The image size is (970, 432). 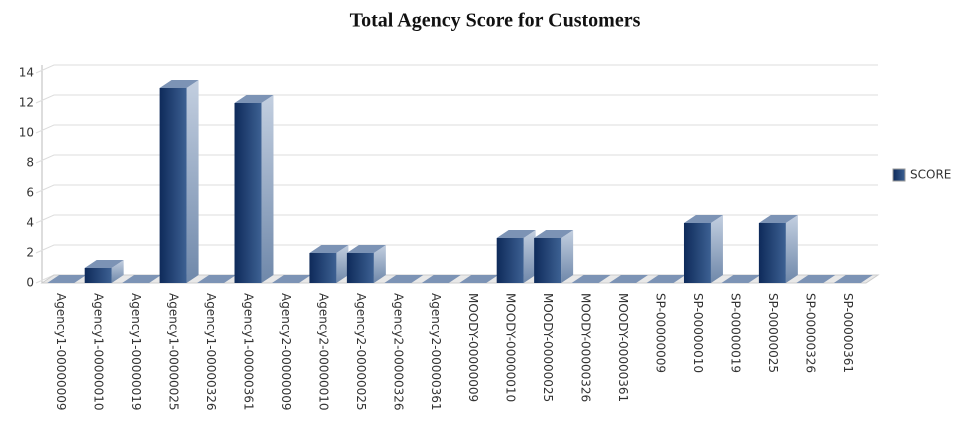 I want to click on y-tick-label: 12, so click(x=26, y=103).